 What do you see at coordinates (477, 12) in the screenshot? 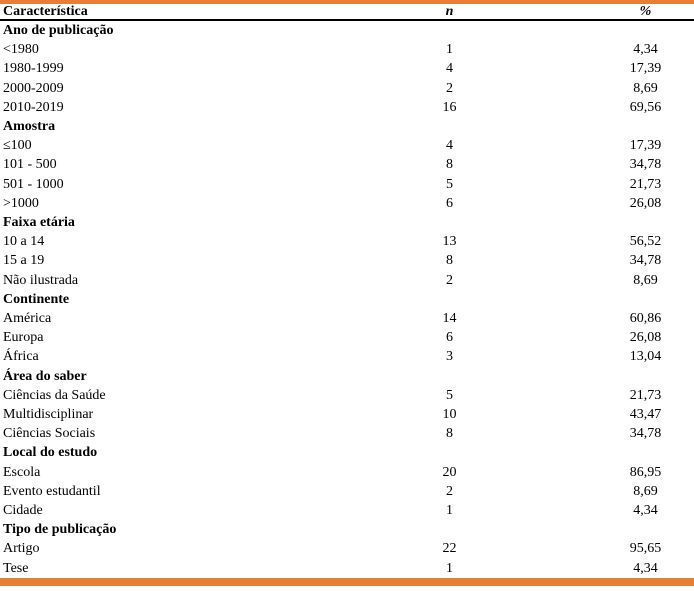
I see `column-header-n: n` at bounding box center [477, 12].